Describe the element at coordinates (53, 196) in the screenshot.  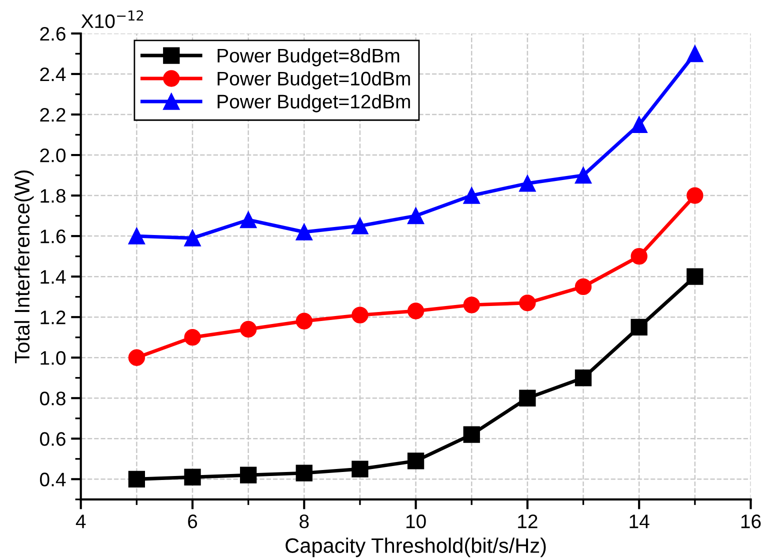
I see `y-tick-label: 1.8` at that location.